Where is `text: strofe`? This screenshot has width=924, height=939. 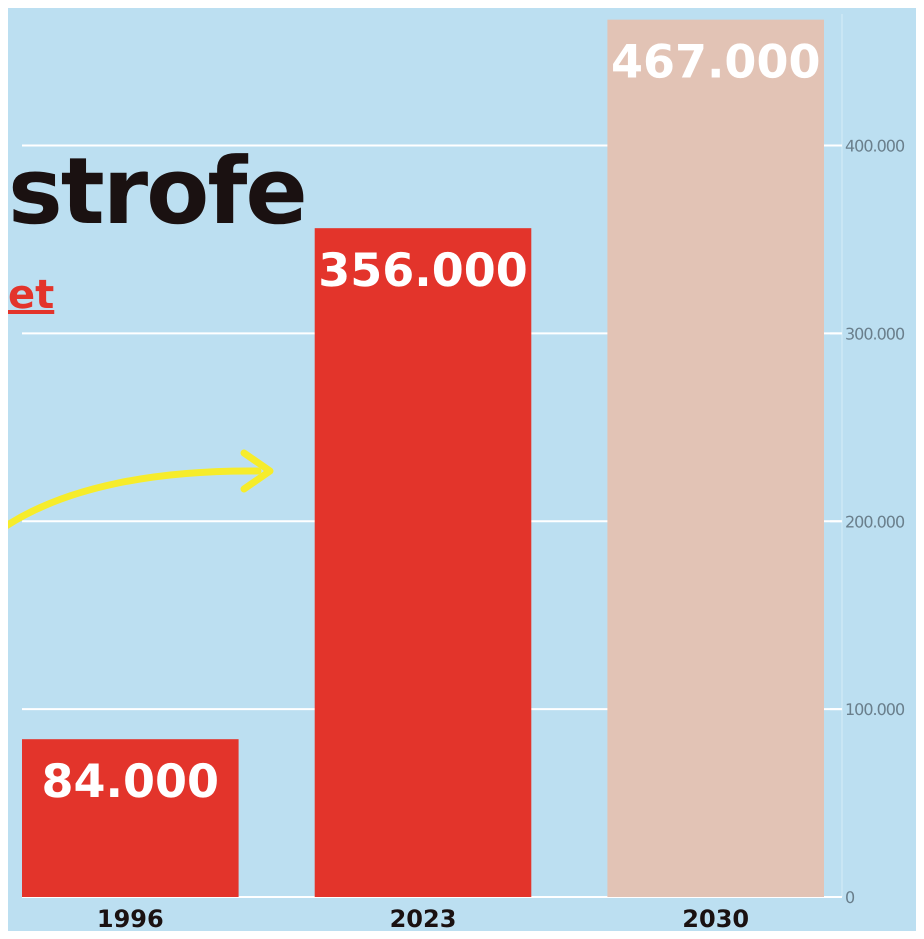 text: strofe is located at coordinates (157, 191).